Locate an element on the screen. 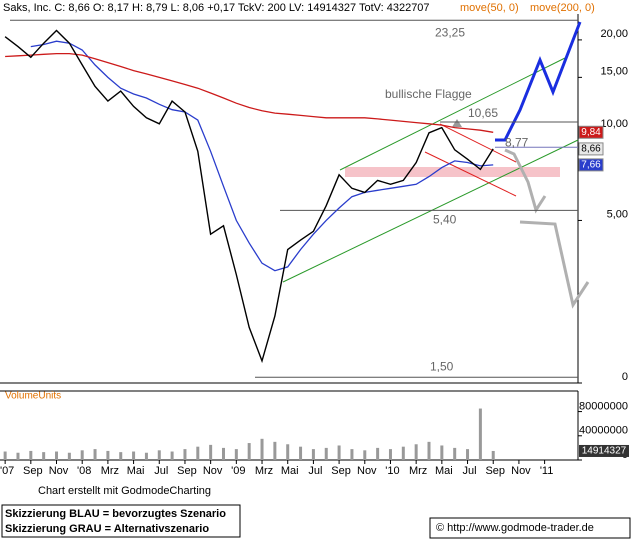  volume-box-label: 14914327 is located at coordinates (604, 451).